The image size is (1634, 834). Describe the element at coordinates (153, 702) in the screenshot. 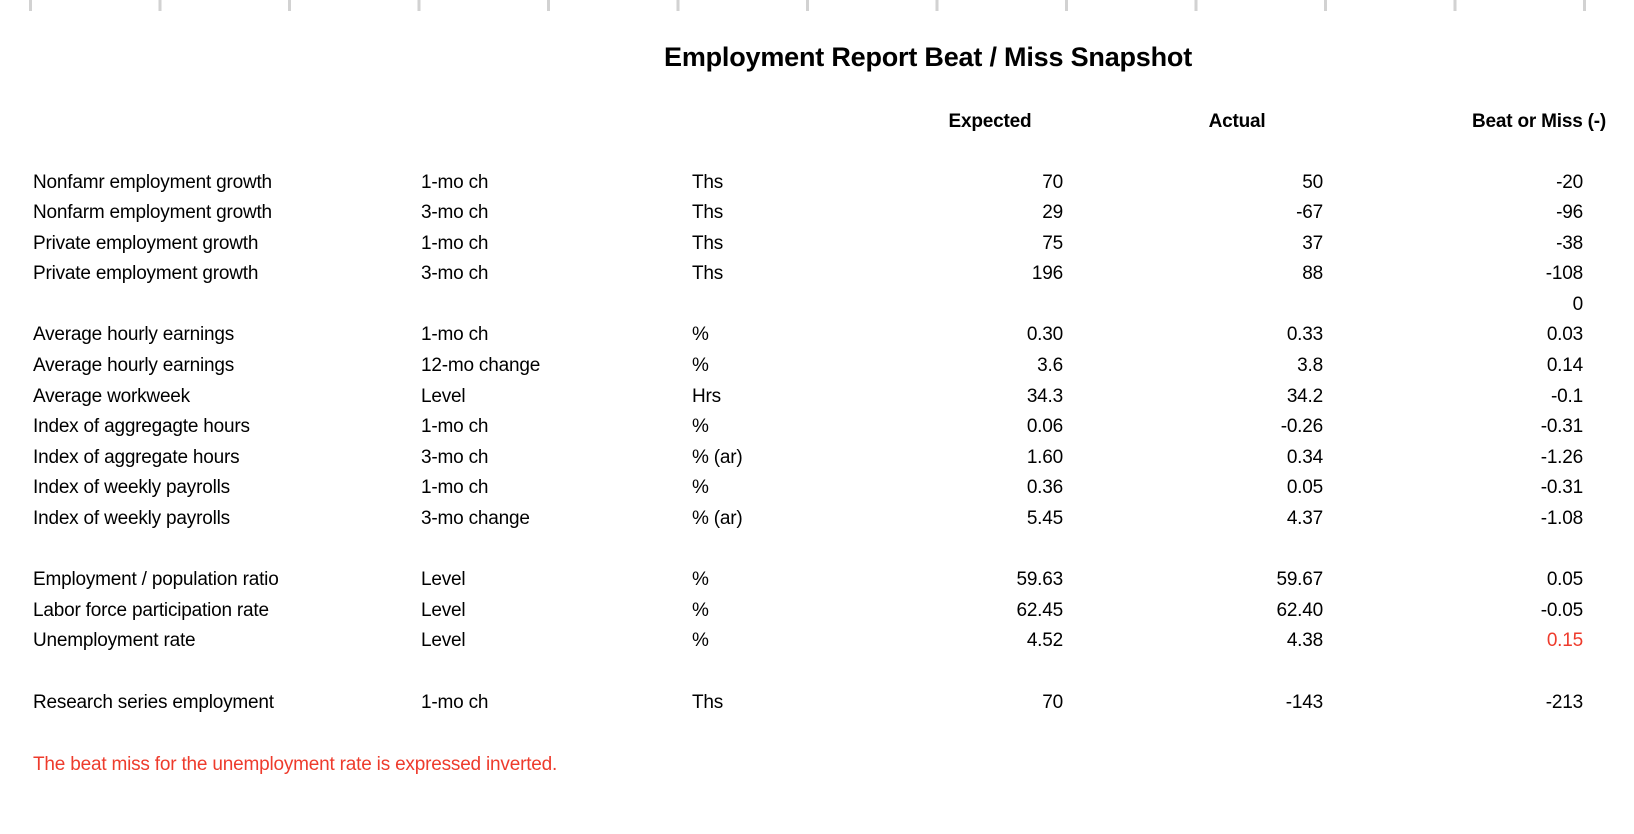

I see `cell-indicator-label: Research series employment` at that location.